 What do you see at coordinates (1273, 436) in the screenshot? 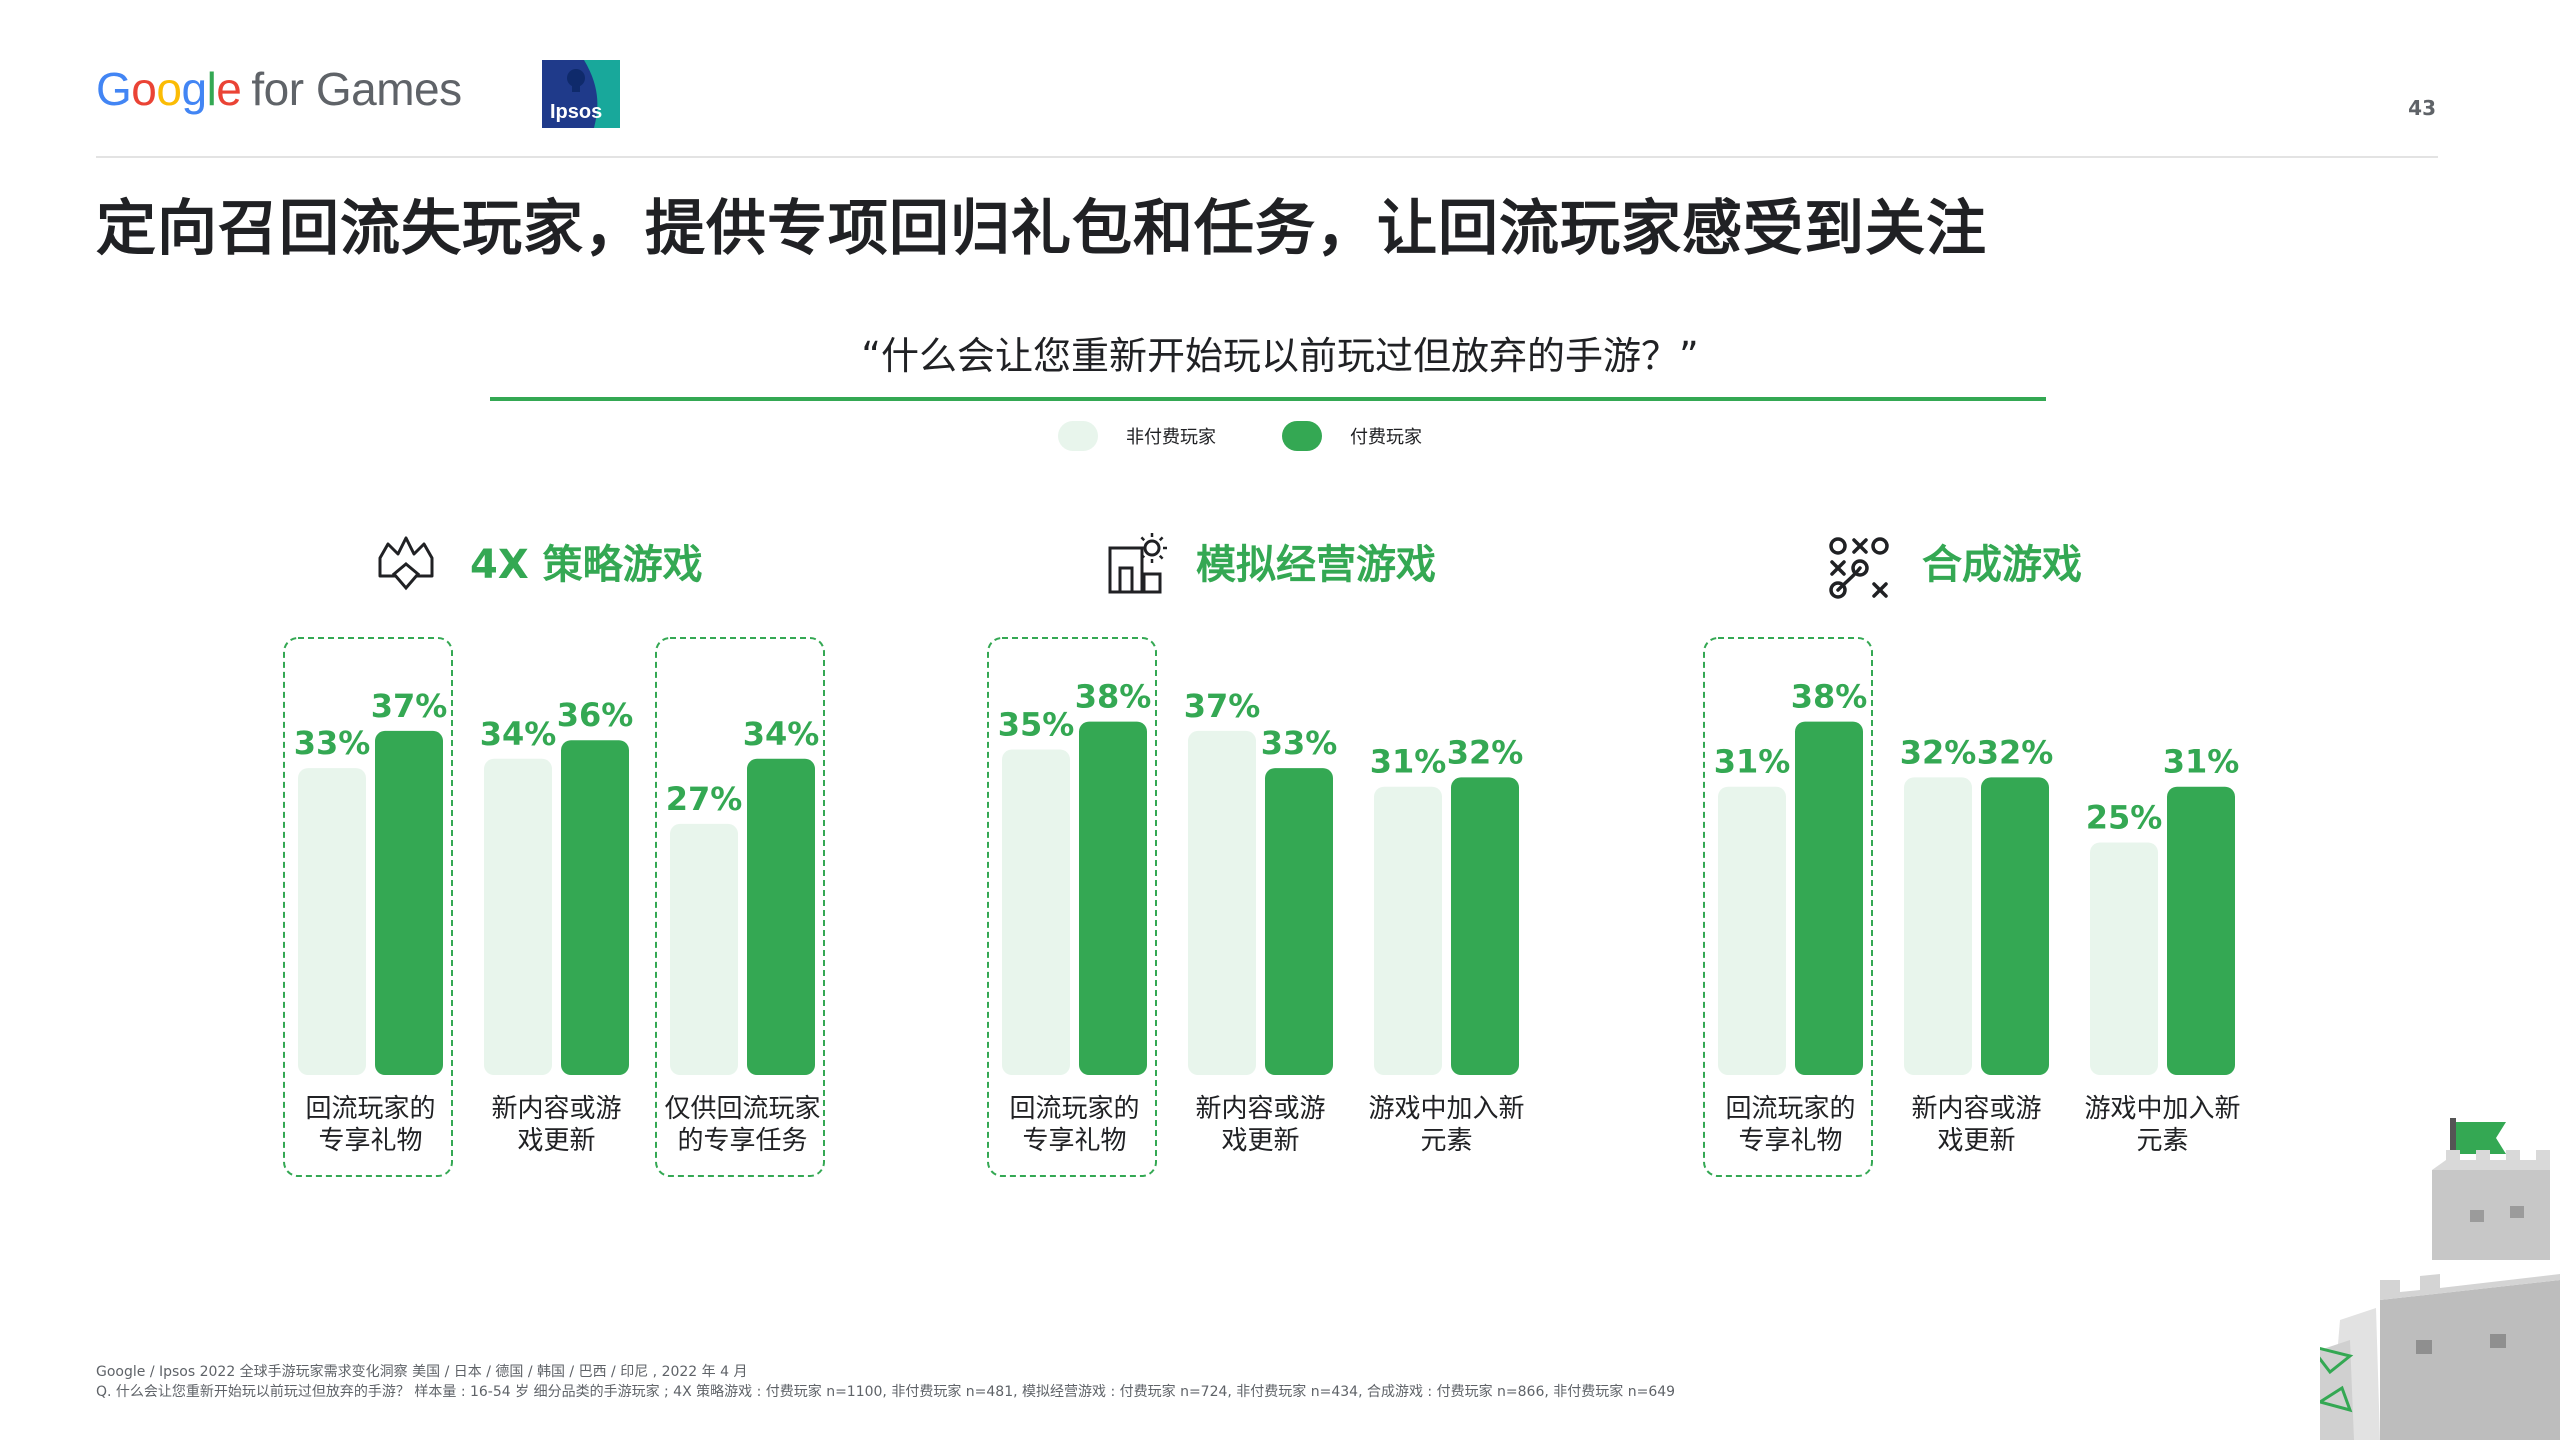
I see `chart-legend: 非付费玩家 付费玩家` at bounding box center [1273, 436].